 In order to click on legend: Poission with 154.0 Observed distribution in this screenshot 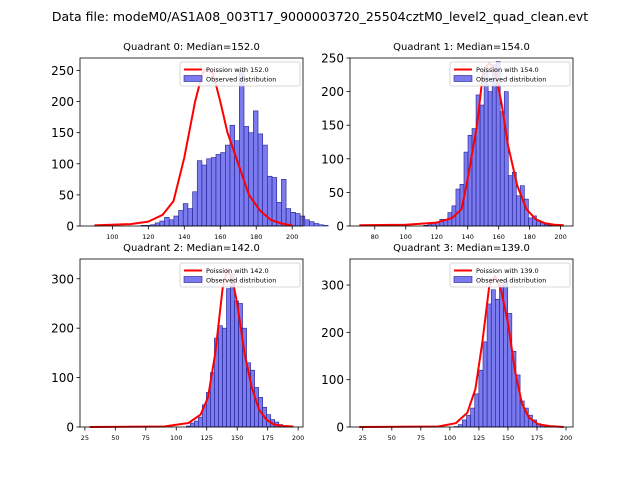, I will do `click(510, 74)`.